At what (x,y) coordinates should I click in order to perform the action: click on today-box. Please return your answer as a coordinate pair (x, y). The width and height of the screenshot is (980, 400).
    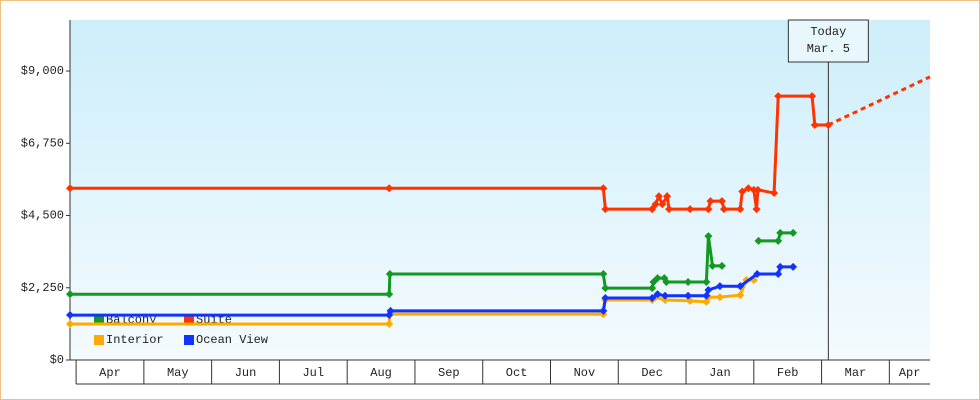
    Looking at the image, I should click on (828, 41).